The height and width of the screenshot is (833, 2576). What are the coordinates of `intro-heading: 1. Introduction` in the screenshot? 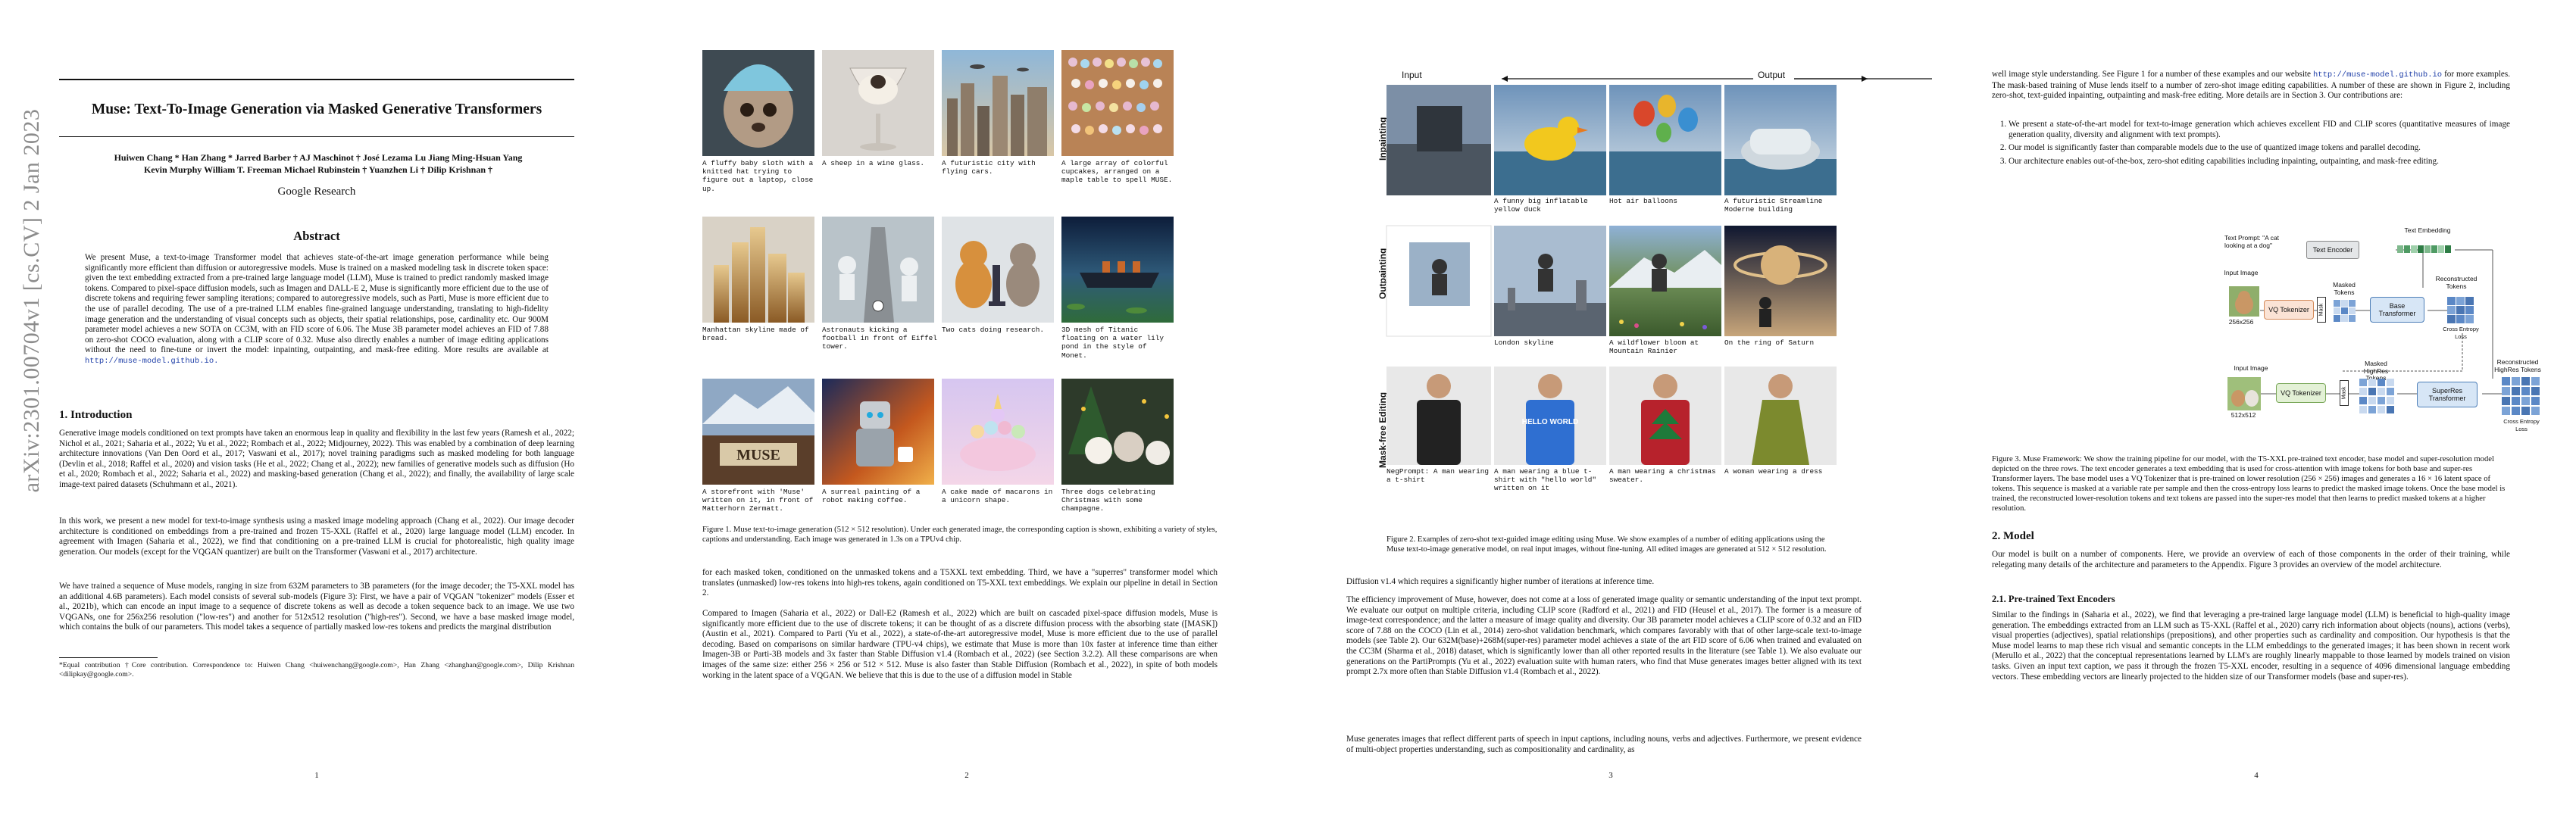 It's located at (96, 415).